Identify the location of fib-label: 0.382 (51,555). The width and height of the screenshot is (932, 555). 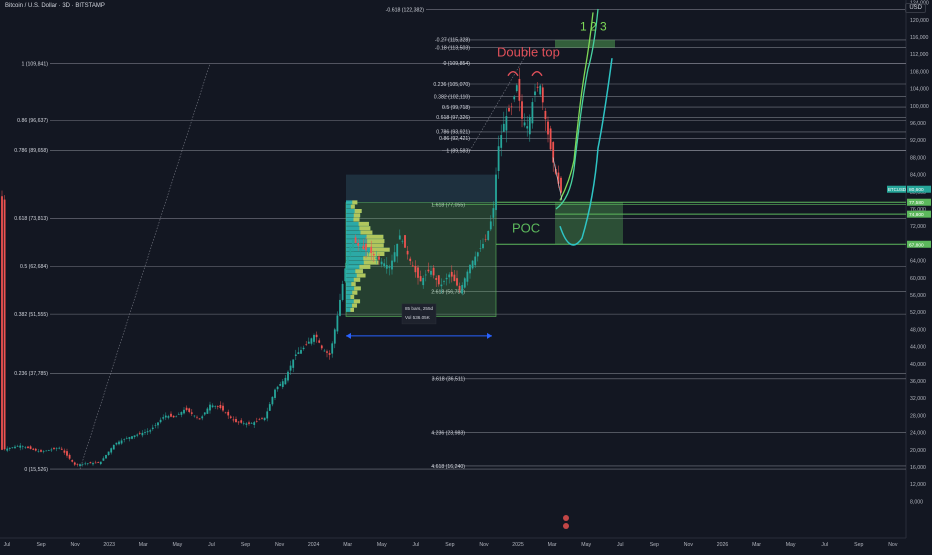
(31, 315).